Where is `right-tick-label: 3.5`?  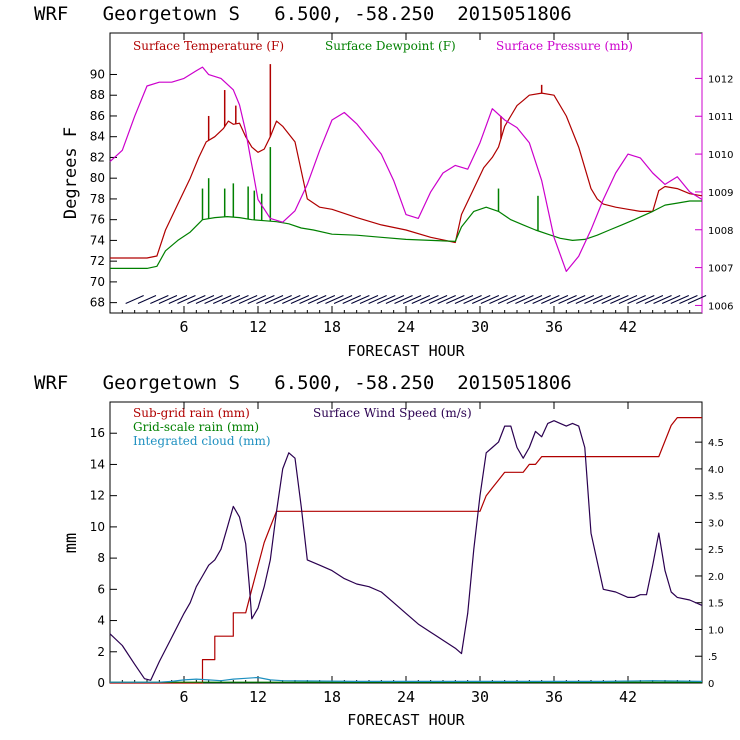
right-tick-label: 3.5 is located at coordinates (716, 497).